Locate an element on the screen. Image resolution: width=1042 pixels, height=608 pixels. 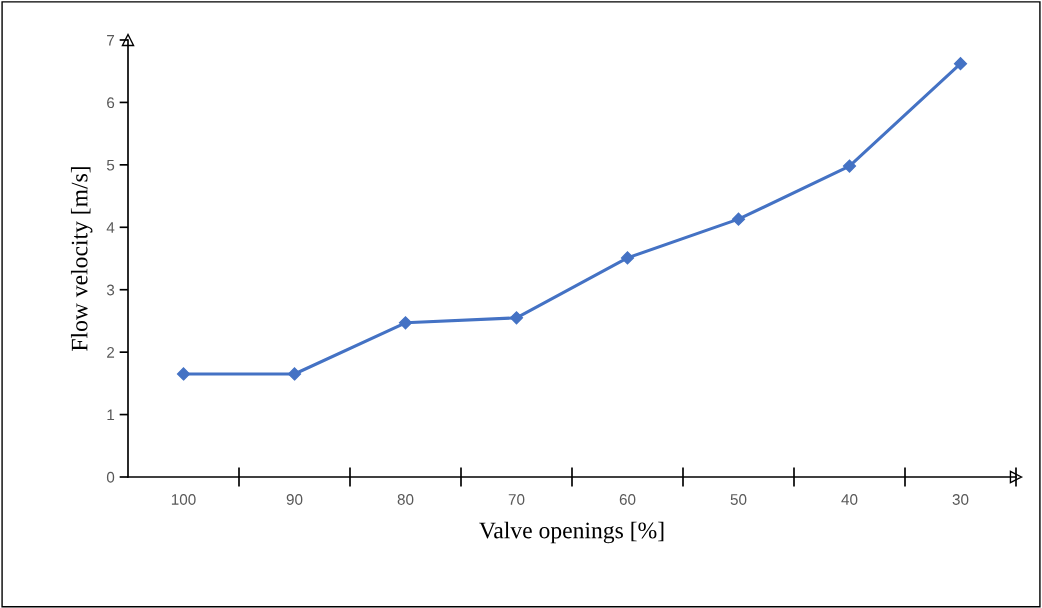
y-tick-label: 6 is located at coordinates (111, 103).